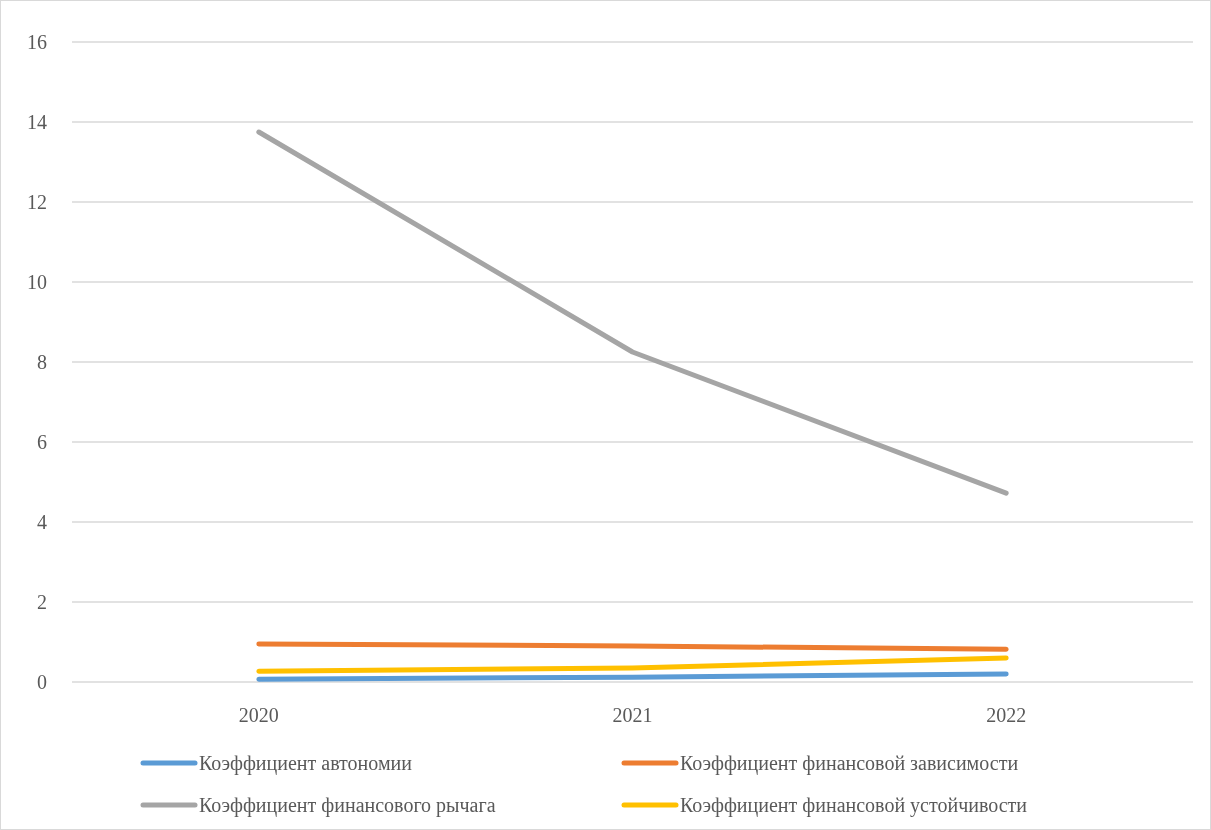 Image resolution: width=1211 pixels, height=830 pixels. I want to click on y-tick-label: 12, so click(37, 202).